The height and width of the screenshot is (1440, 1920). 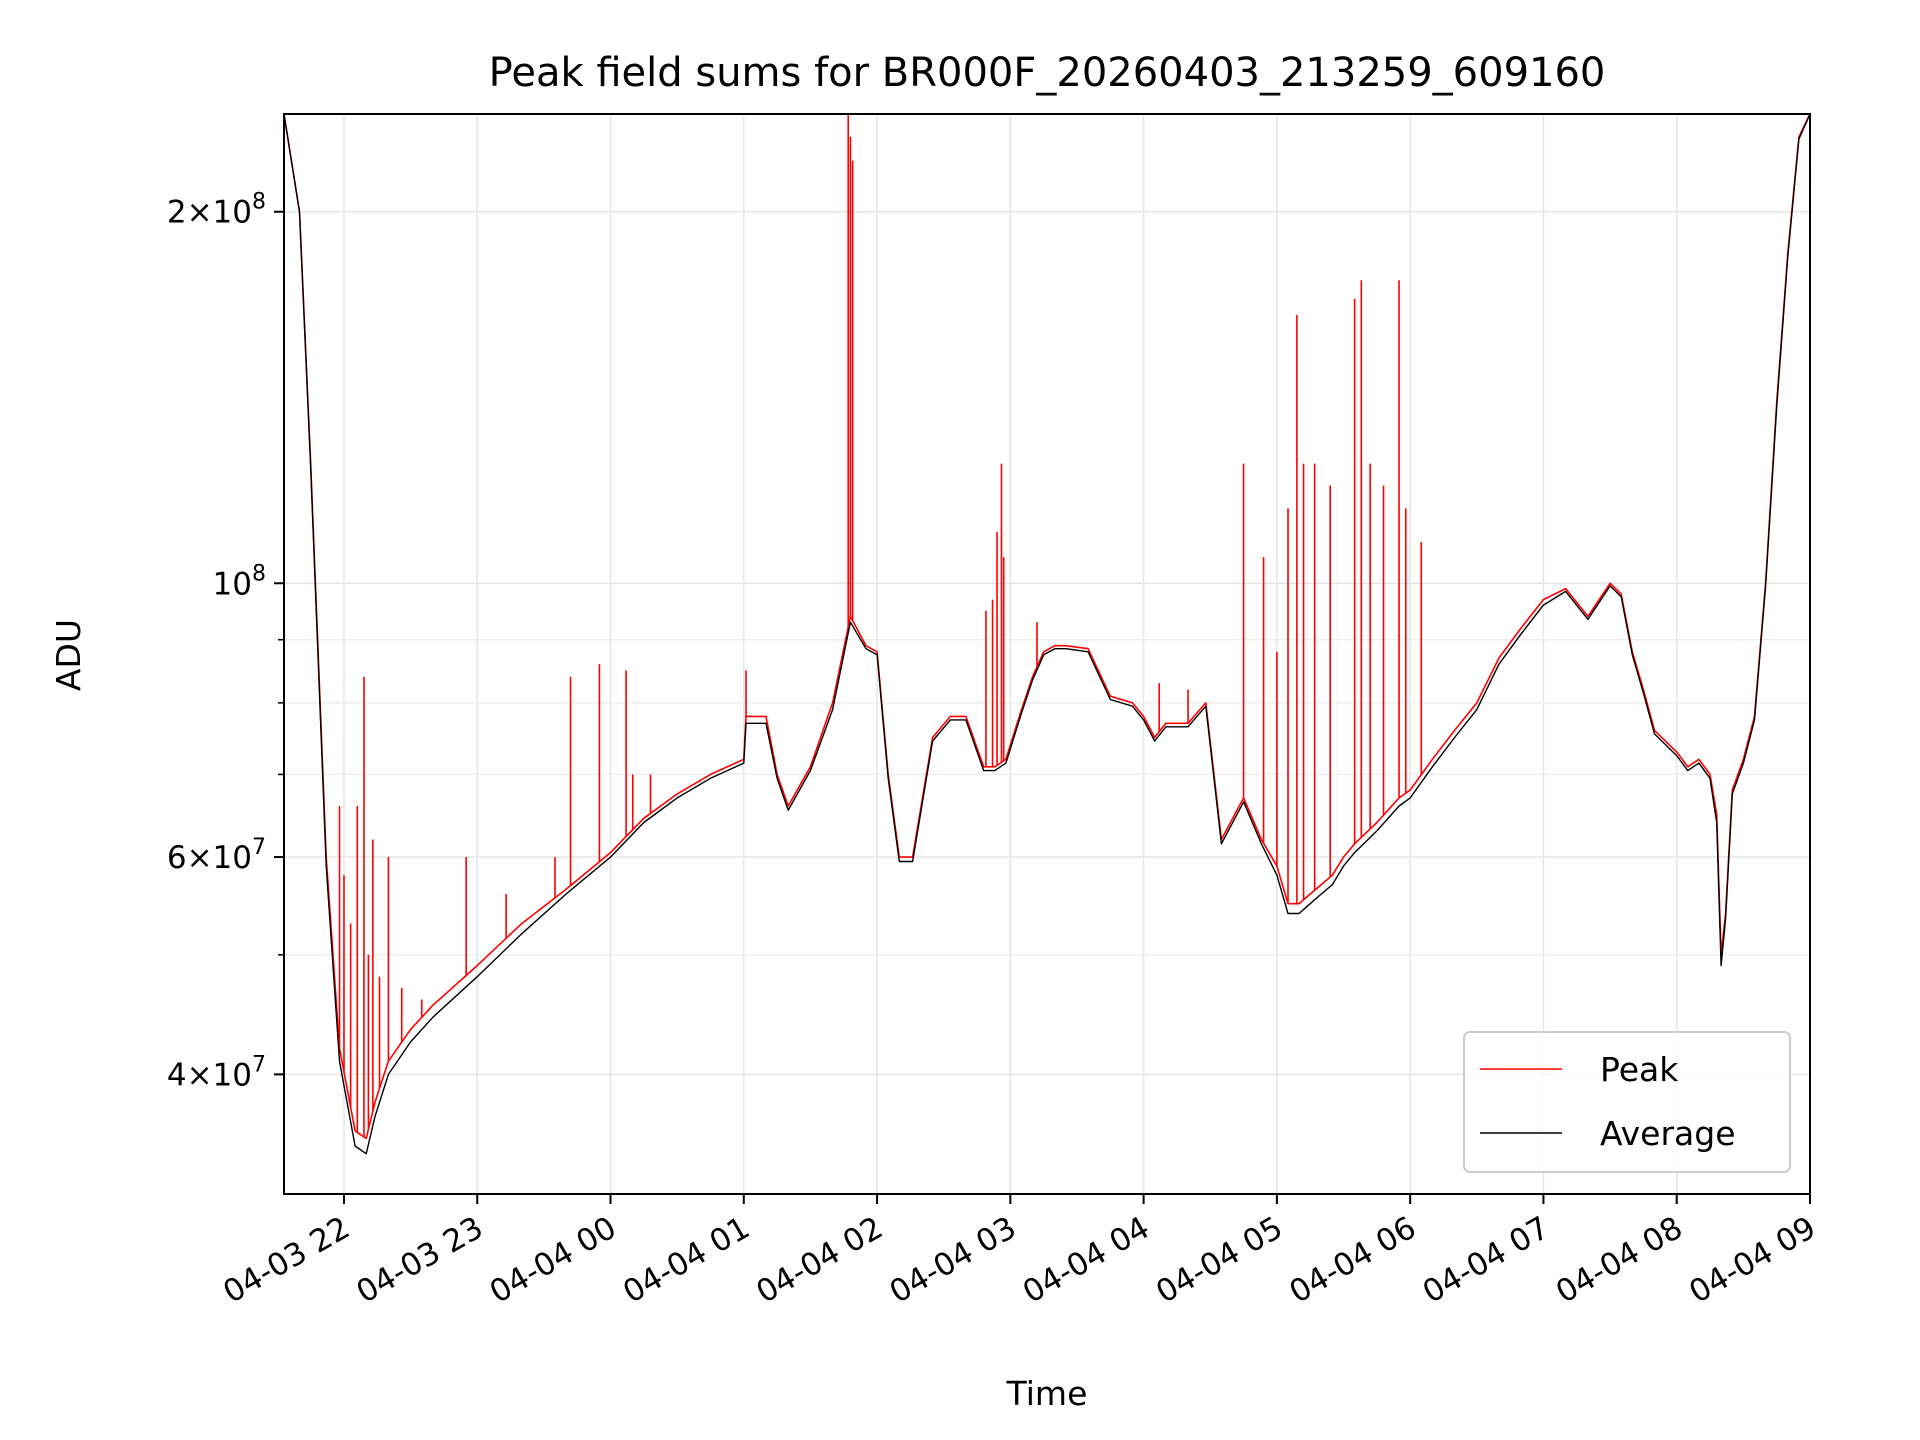 I want to click on y-tick-label: 6×107, so click(x=216, y=855).